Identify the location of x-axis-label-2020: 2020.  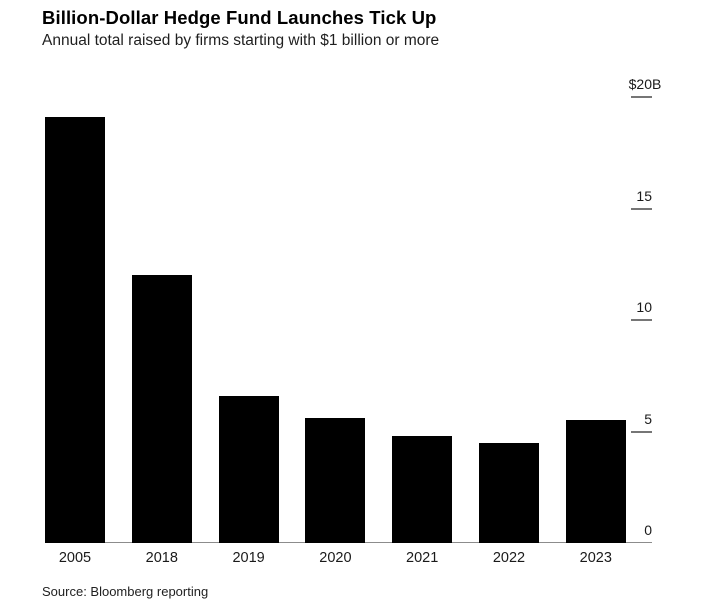
(335, 558).